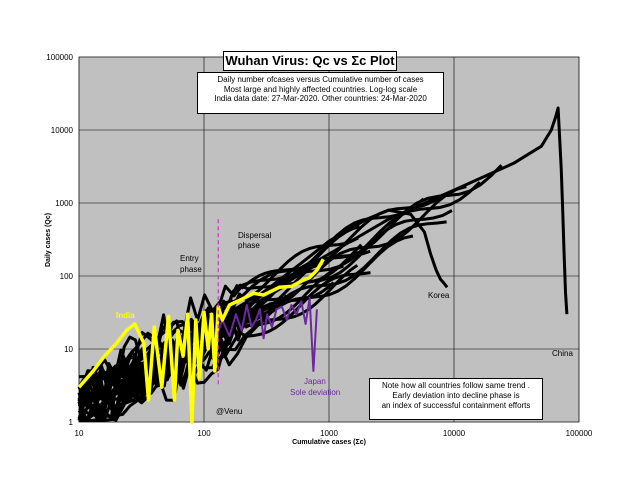 This screenshot has height=494, width=640. What do you see at coordinates (67, 276) in the screenshot?
I see `y-tick-label: 100` at bounding box center [67, 276].